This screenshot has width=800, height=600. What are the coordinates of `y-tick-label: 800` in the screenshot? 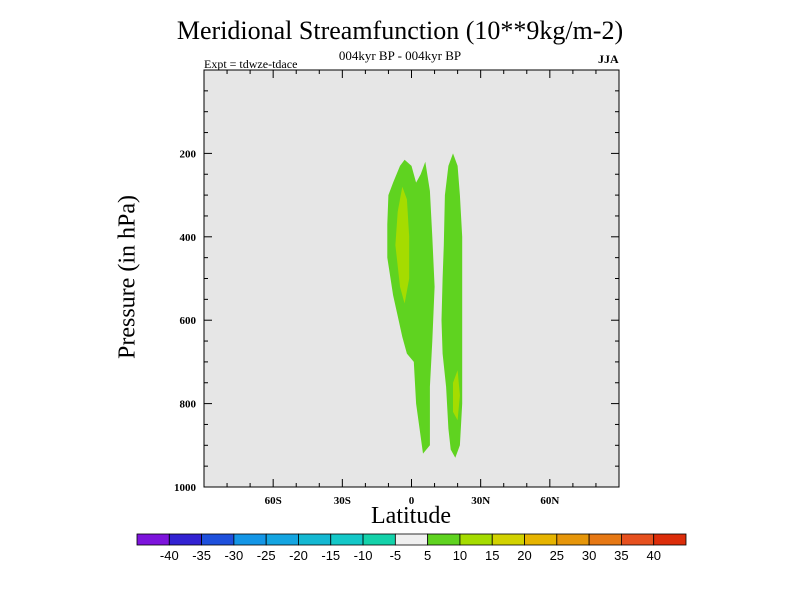 It's located at (188, 405).